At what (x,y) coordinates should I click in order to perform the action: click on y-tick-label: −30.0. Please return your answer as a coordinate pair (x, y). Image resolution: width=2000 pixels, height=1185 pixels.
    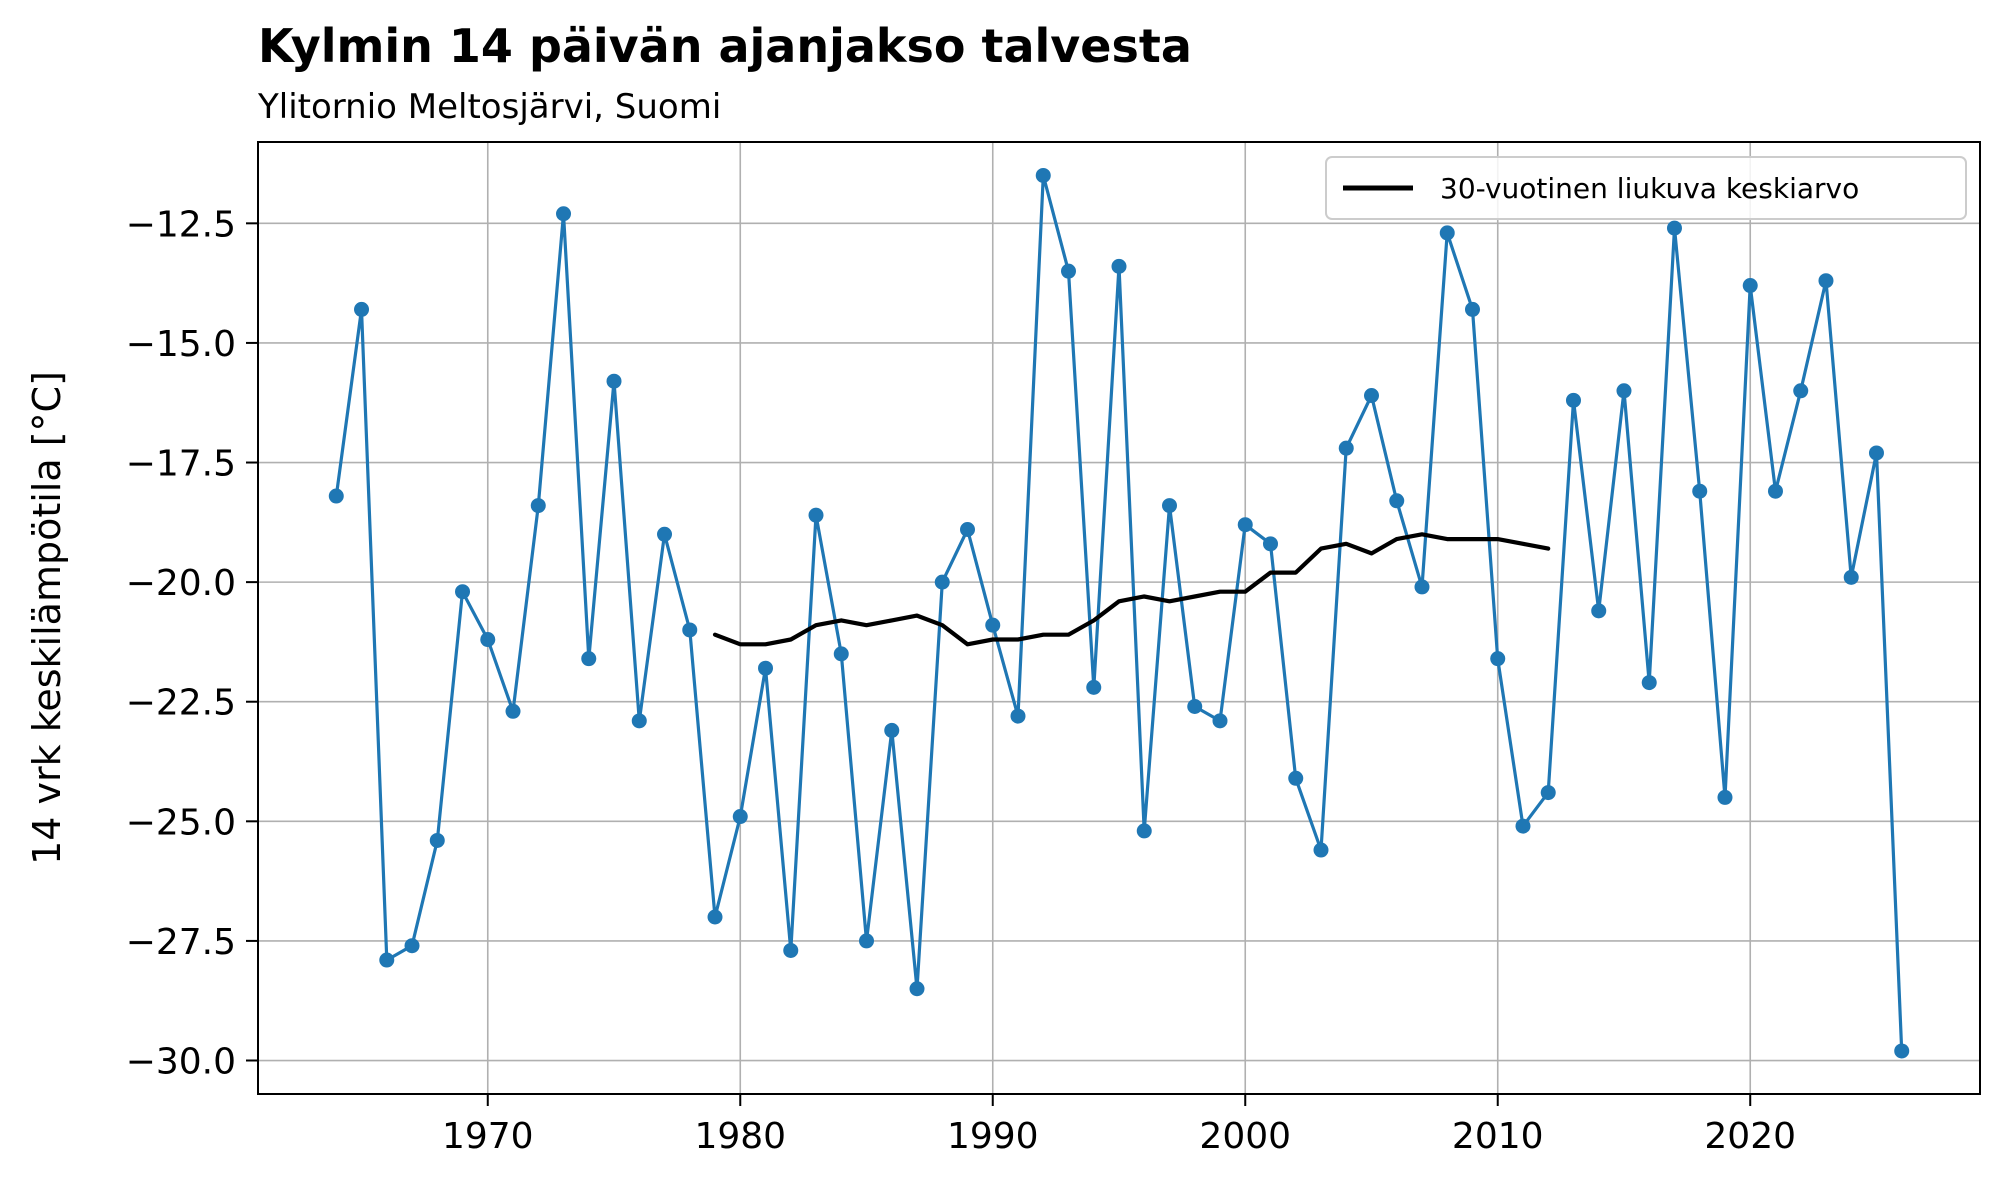
    Looking at the image, I should click on (181, 1062).